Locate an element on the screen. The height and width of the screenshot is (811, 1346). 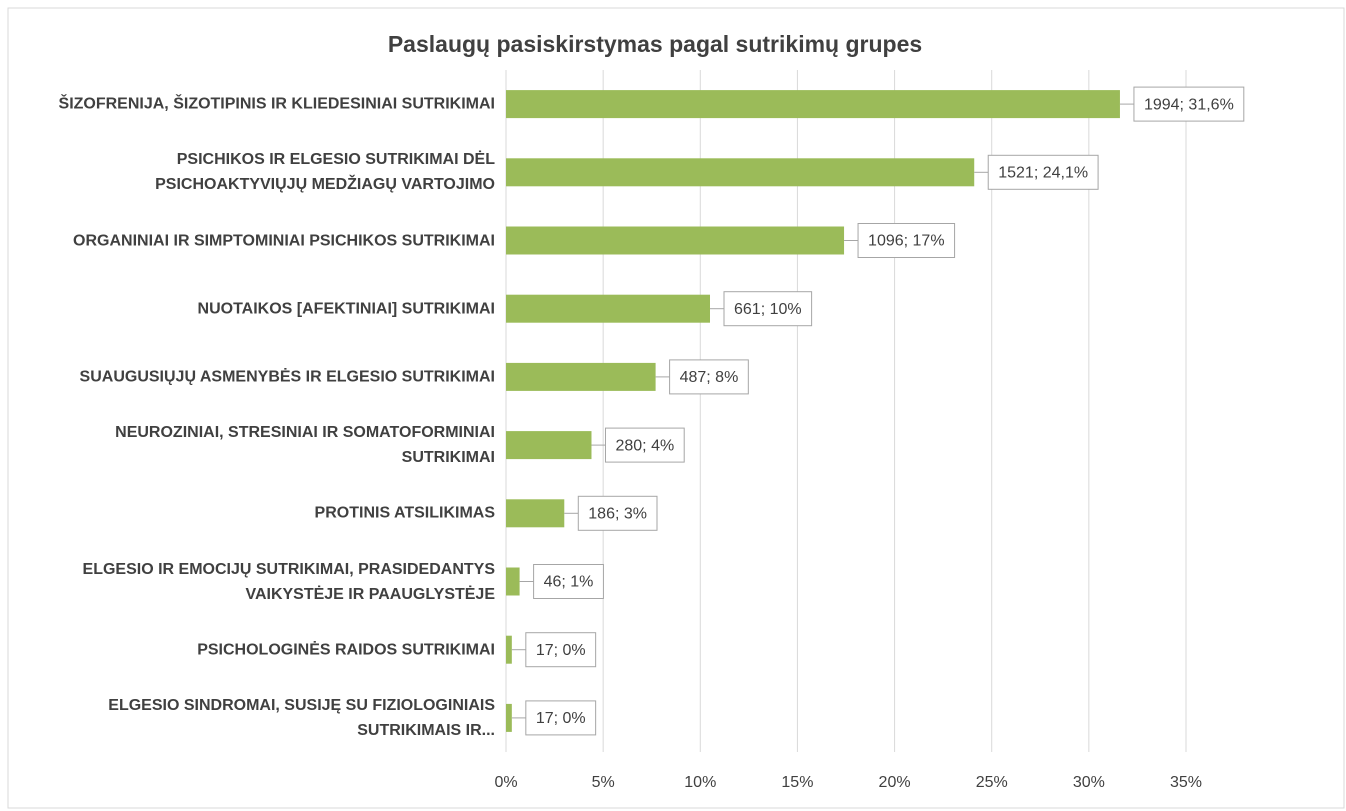
data-label: 1994; 31,6% is located at coordinates (1189, 104).